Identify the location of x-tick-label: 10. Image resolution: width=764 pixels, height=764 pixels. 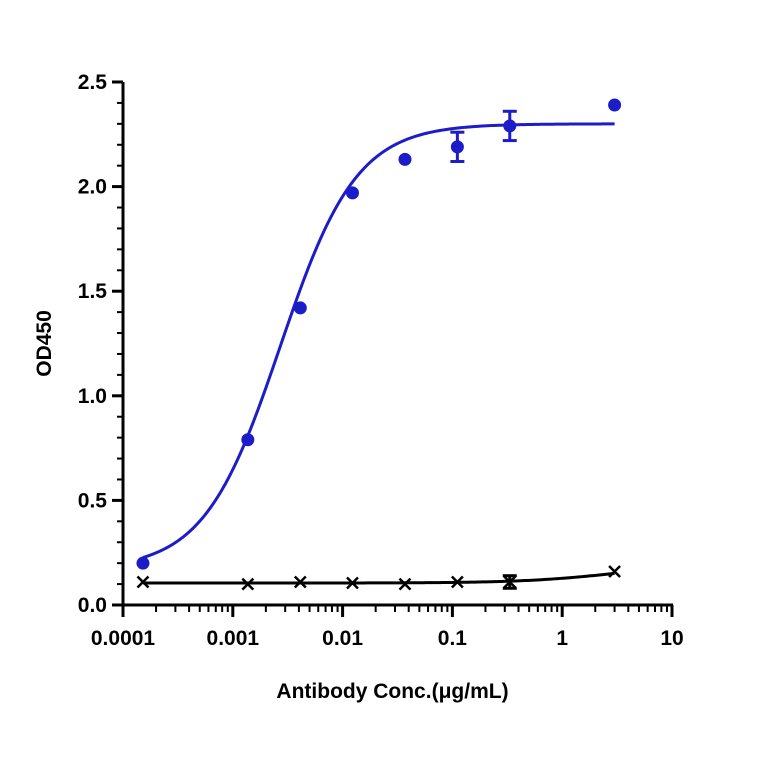
(671, 638).